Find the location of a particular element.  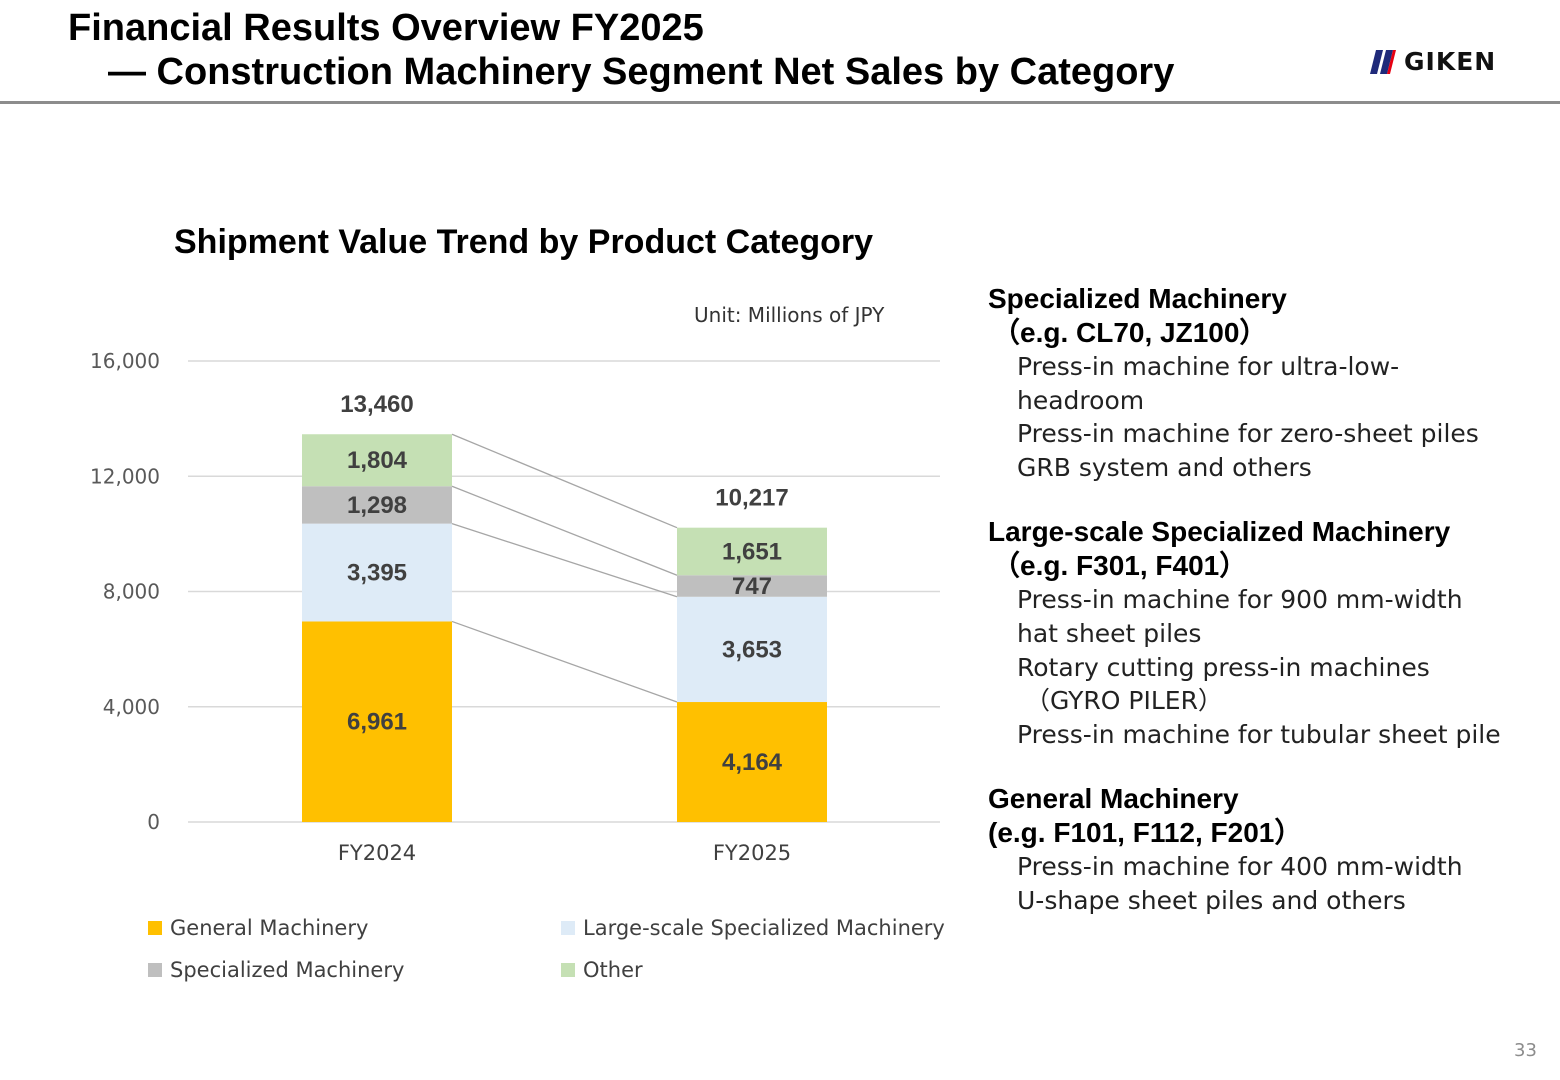

x-tick-label: FY2024 is located at coordinates (377, 853).